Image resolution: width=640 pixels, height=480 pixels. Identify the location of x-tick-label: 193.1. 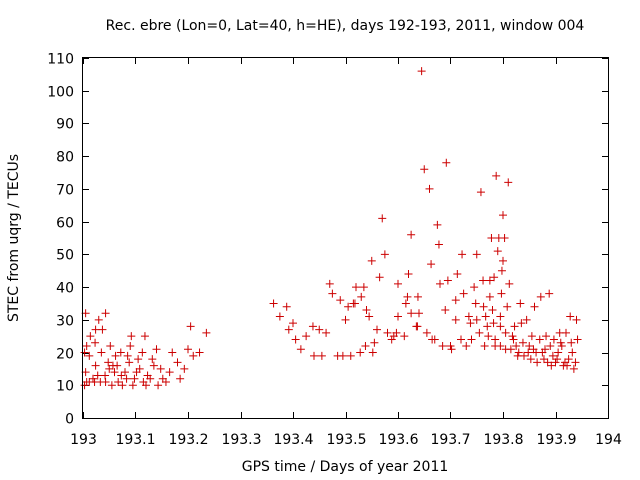
(135, 440).